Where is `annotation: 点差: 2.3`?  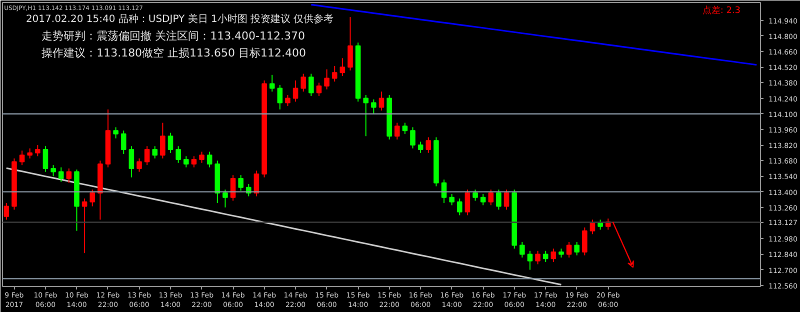 annotation: 点差: 2.3 is located at coordinates (721, 10).